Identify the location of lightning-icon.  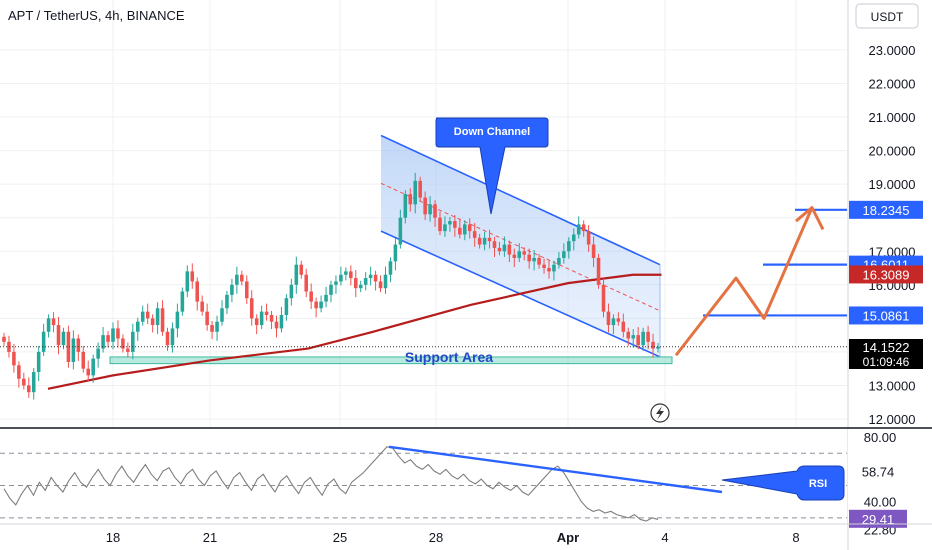
(660, 413).